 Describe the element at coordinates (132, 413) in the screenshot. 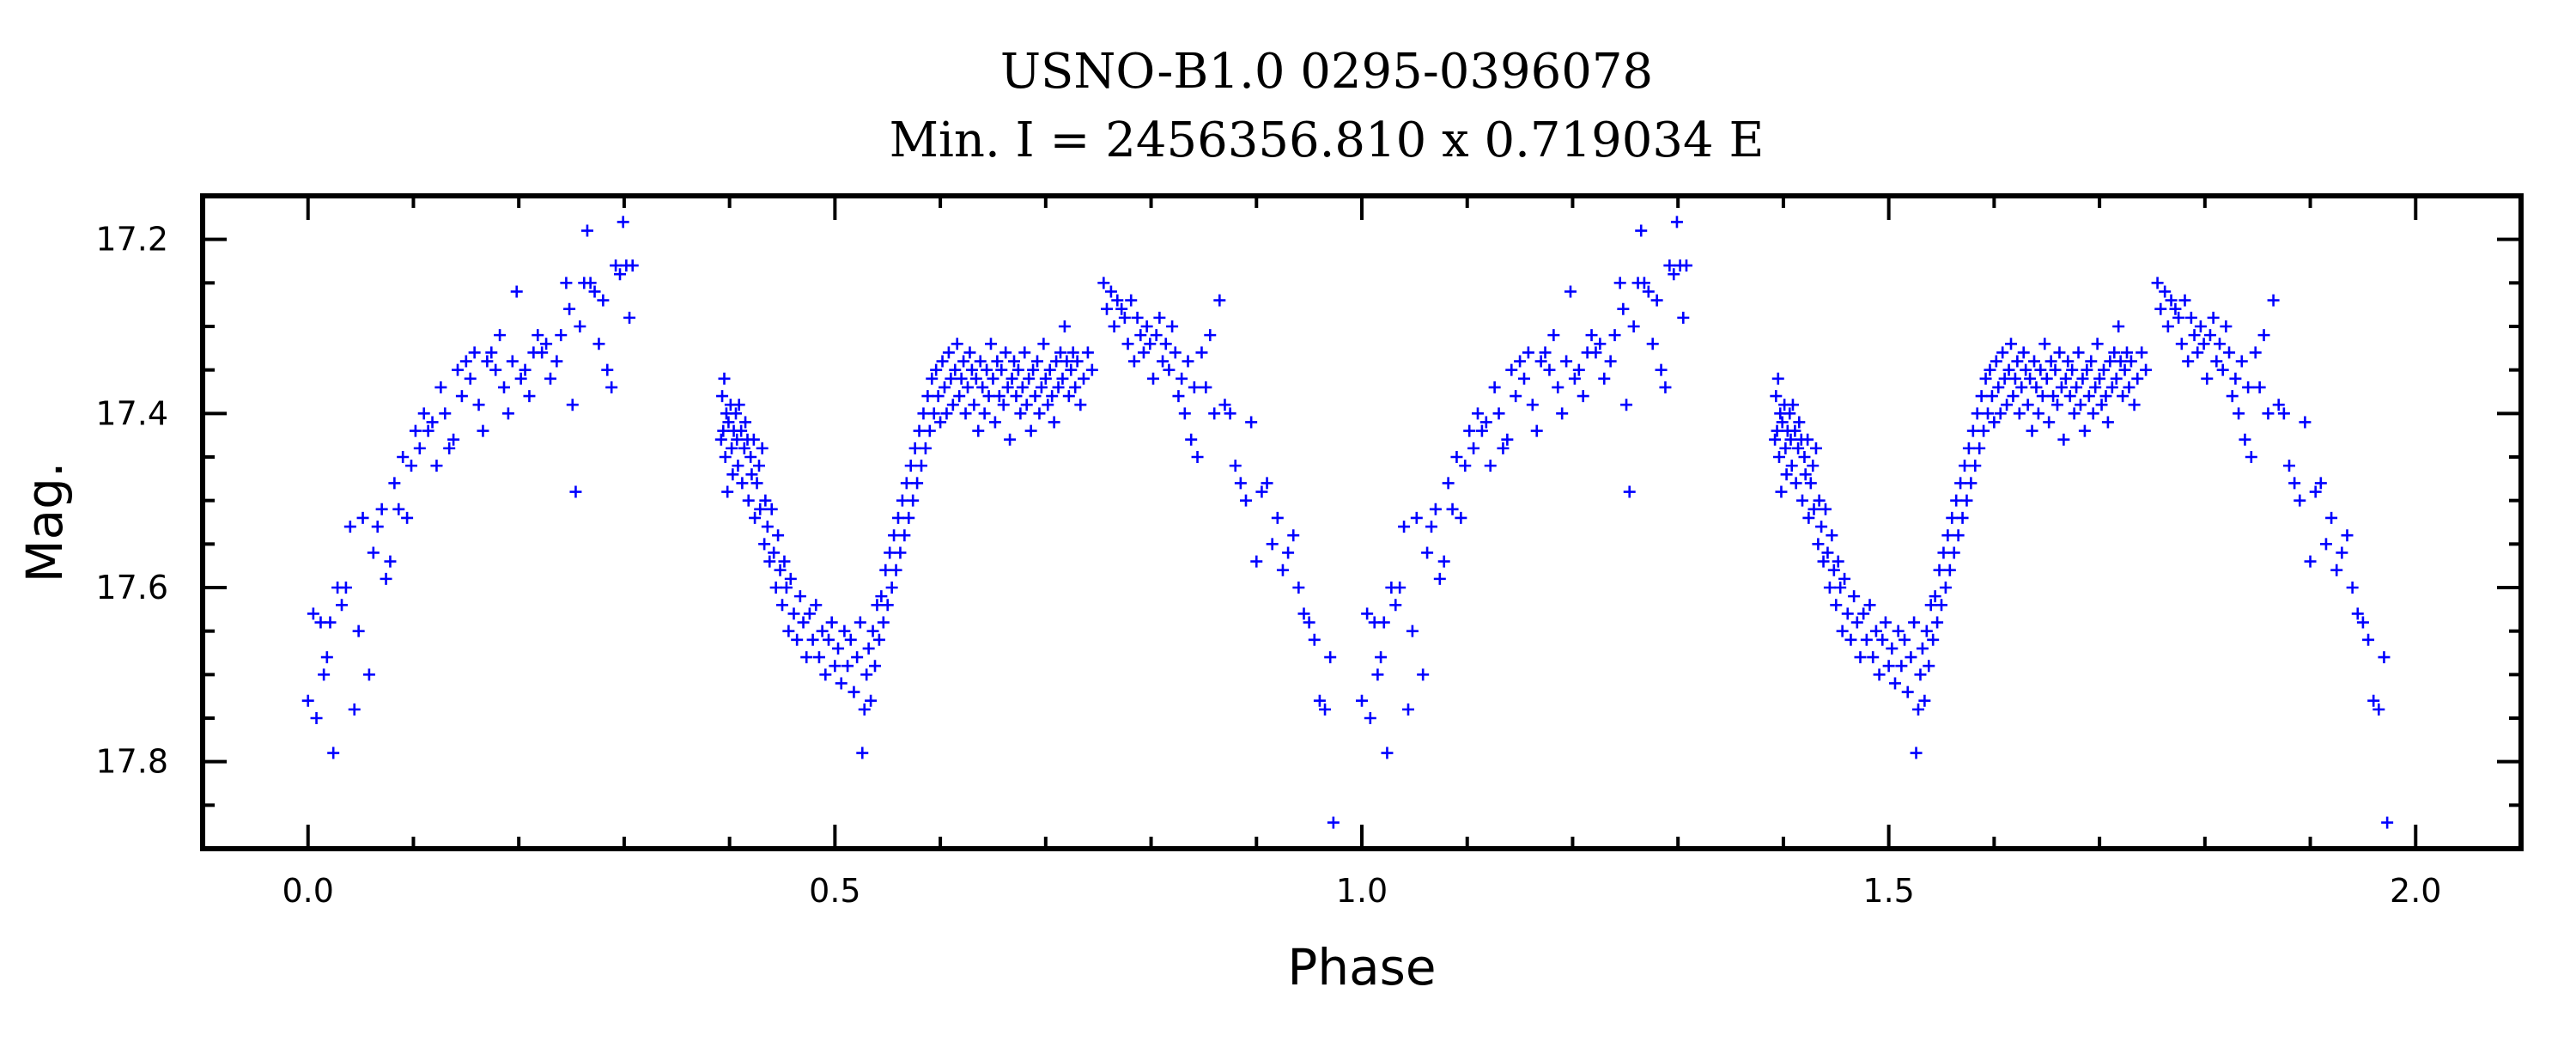

I see `y-tick-label: 17.4` at that location.